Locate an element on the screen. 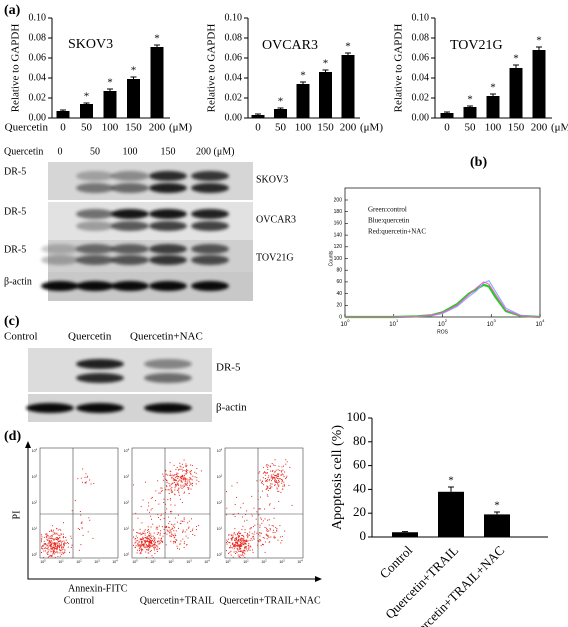 This screenshot has height=627, width=568. y-tick-label: 0.04 is located at coordinates (38, 77).